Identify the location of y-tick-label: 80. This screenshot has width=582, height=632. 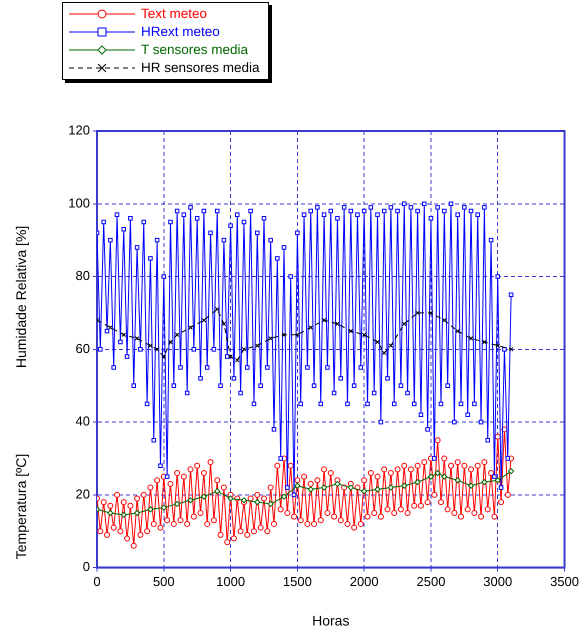
(83, 276).